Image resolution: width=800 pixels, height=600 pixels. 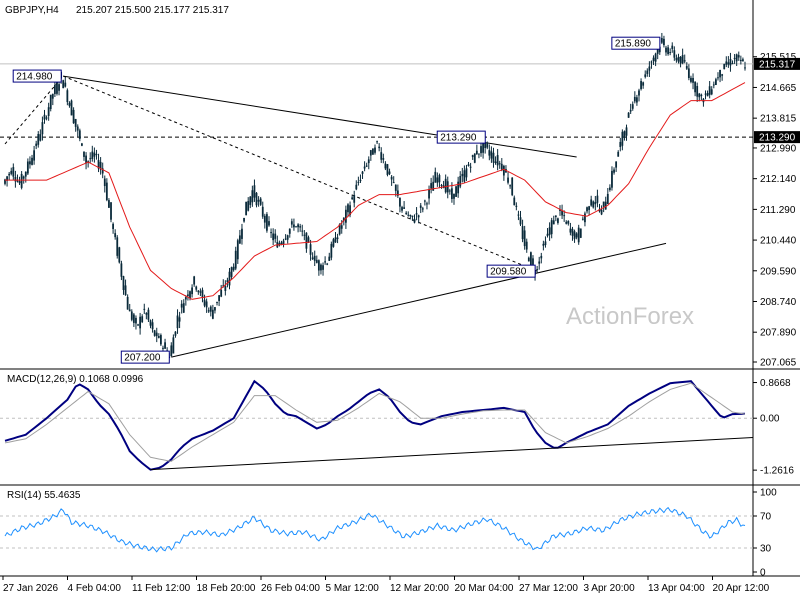 What do you see at coordinates (778, 57) in the screenshot?
I see `price-tick-label: 215.515` at bounding box center [778, 57].